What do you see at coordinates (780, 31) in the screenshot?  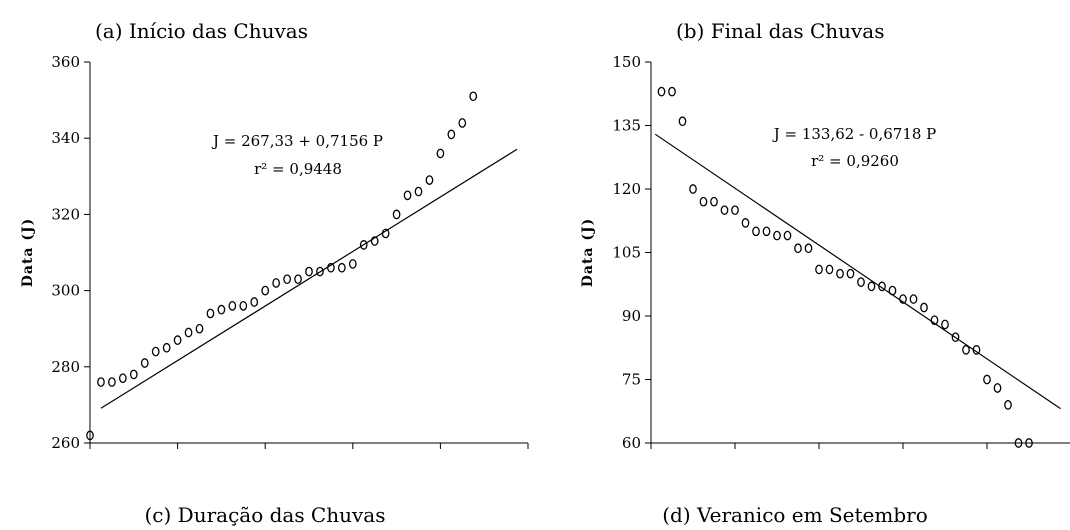 I see `chart-title: (b) Final das Chuvas` at bounding box center [780, 31].